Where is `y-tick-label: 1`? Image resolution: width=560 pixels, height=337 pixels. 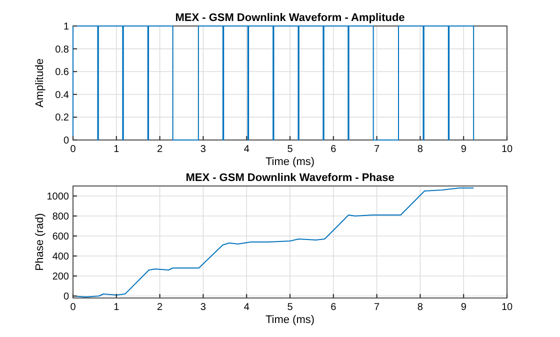 y-tick-label: 1 is located at coordinates (66, 27).